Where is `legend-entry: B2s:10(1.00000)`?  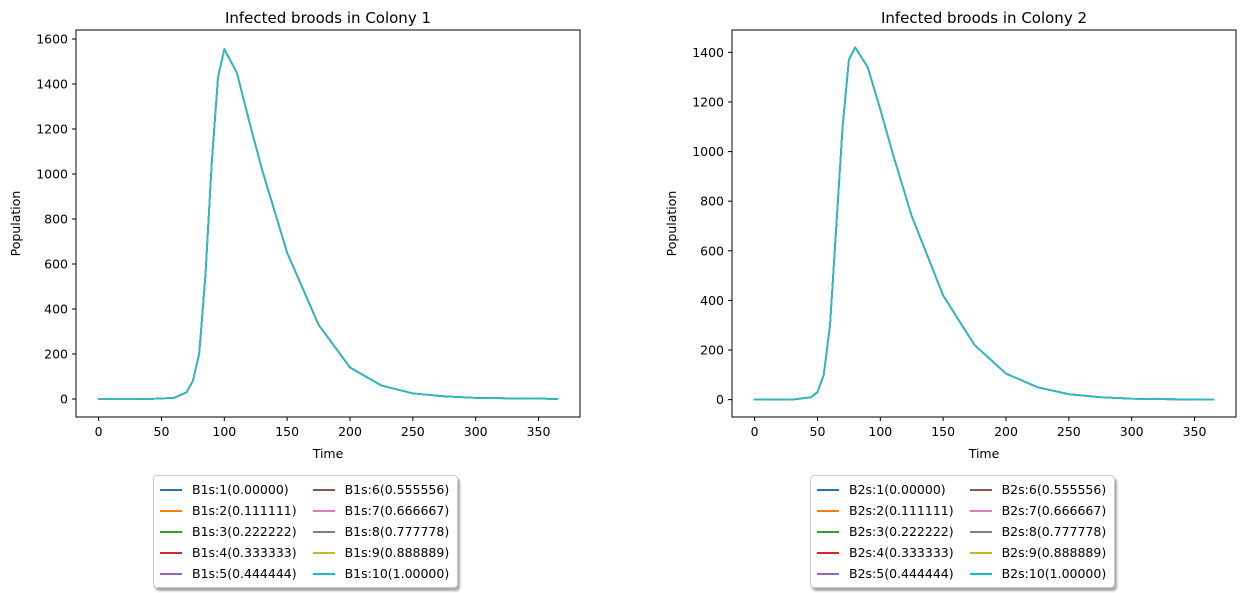
legend-entry: B2s:10(1.00000) is located at coordinates (1038, 573).